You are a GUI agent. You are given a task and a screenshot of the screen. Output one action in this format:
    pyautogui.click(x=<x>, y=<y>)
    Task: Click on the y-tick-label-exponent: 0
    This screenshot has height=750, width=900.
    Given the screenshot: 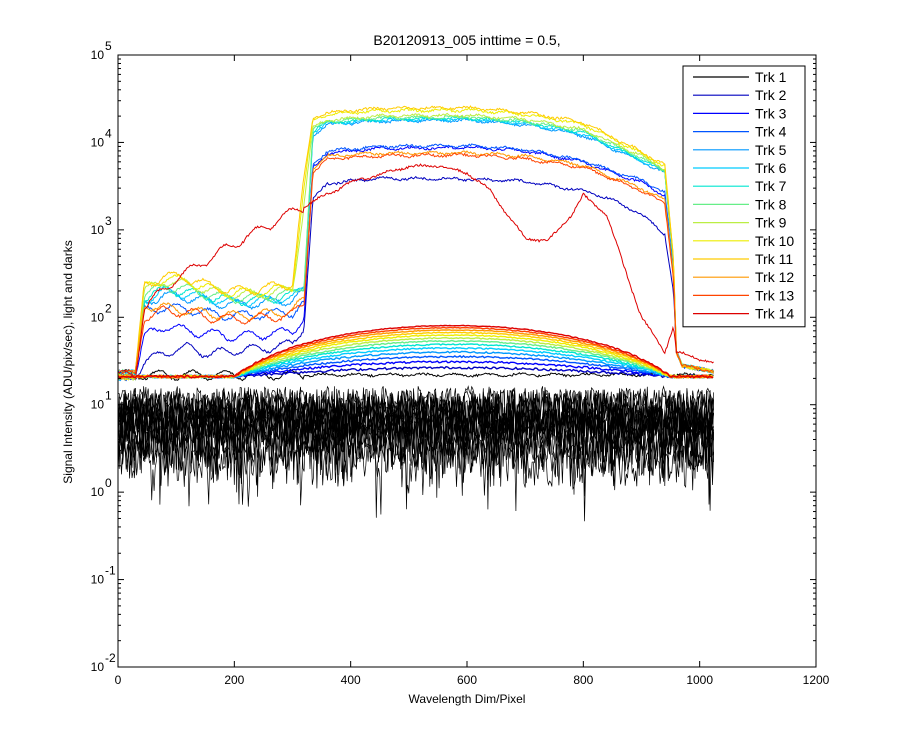 What is the action you would take?
    pyautogui.click(x=108, y=483)
    